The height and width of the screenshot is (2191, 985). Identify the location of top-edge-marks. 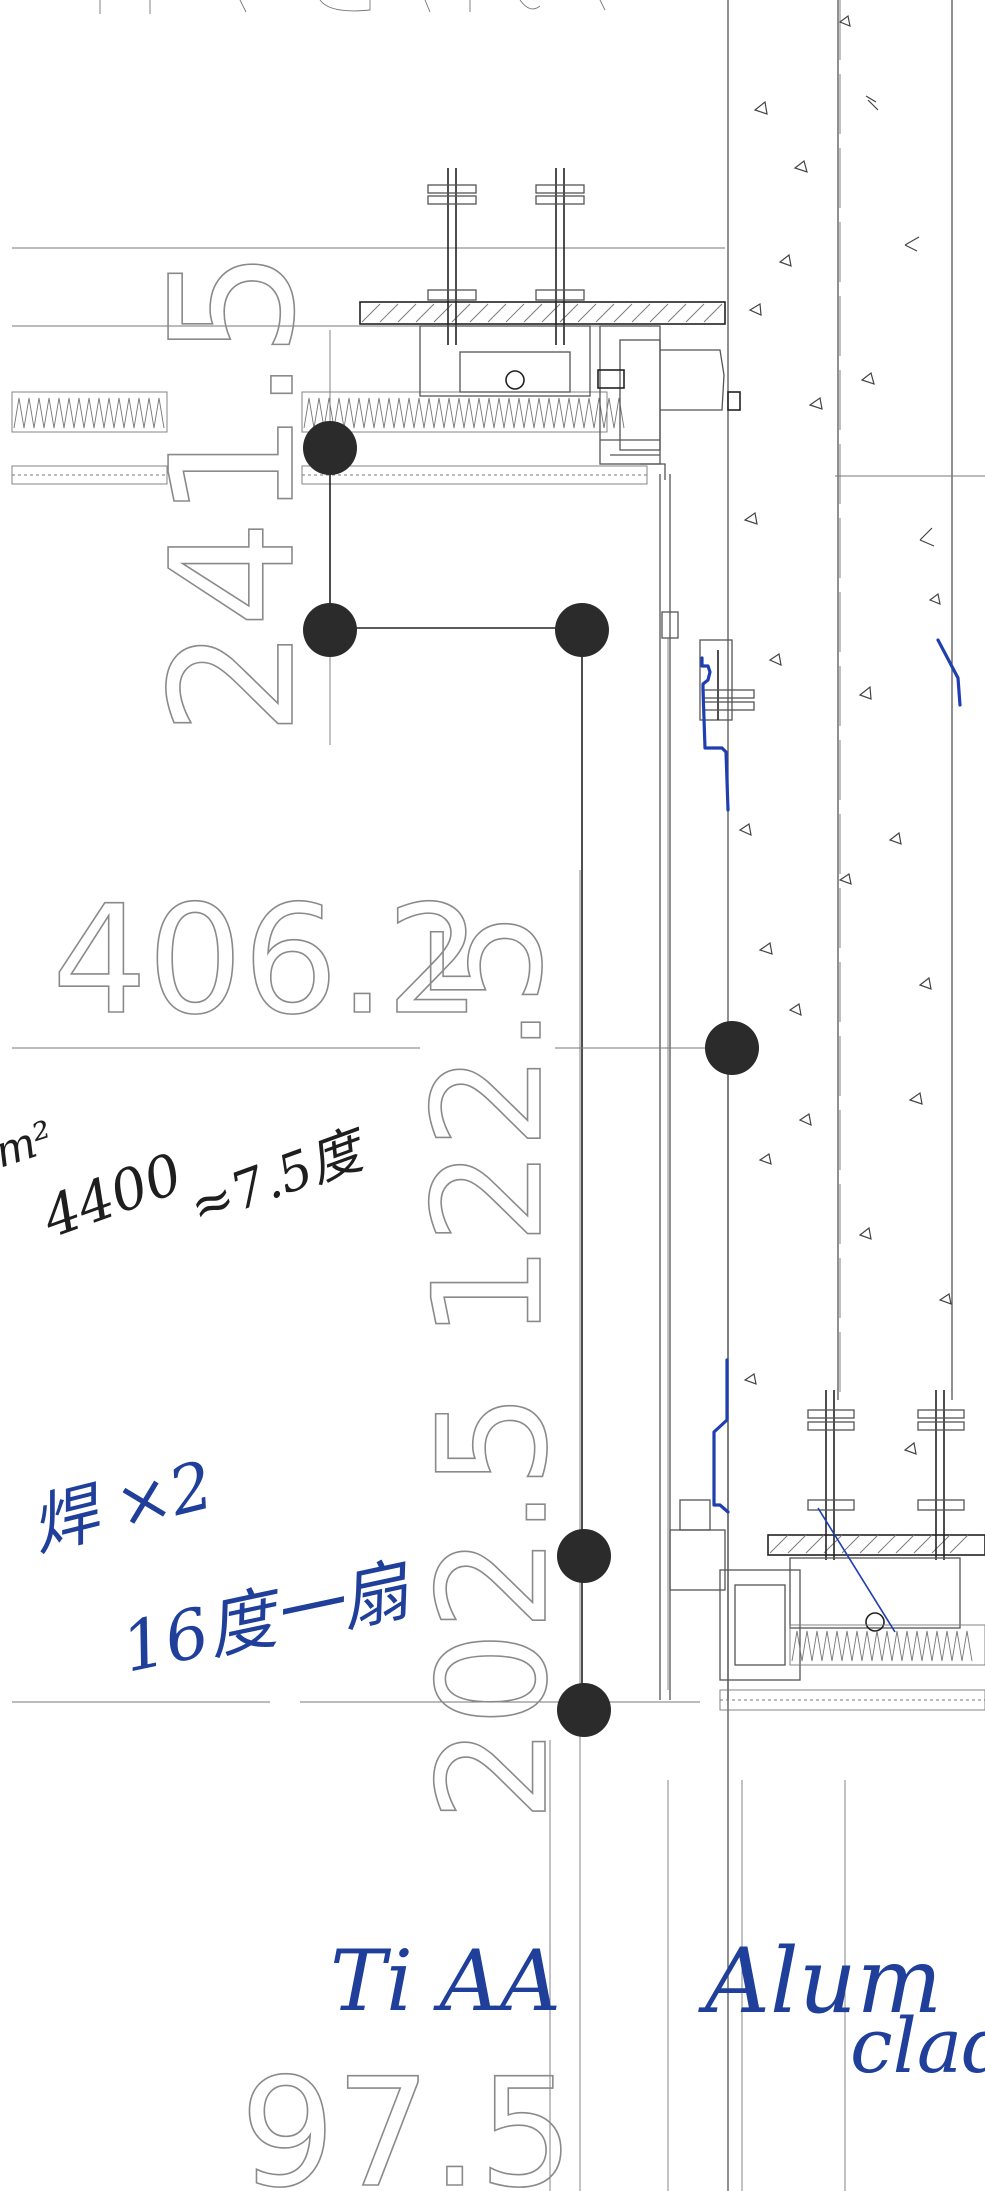
(352, 7).